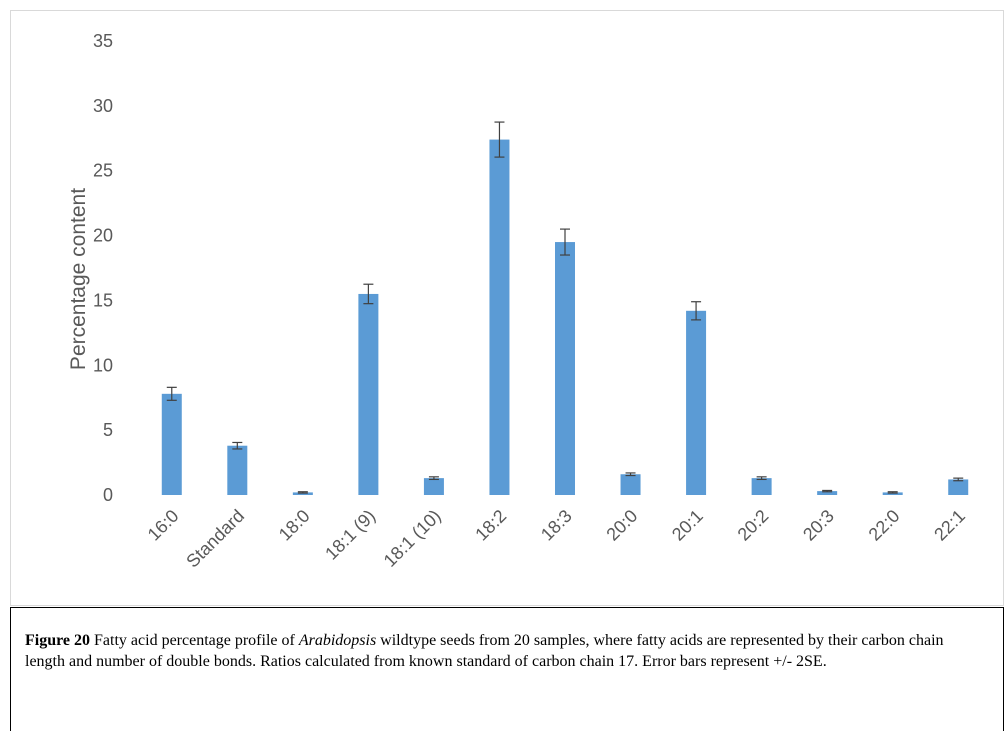 Image resolution: width=1006 pixels, height=731 pixels. I want to click on x-tick-label: 20:2, so click(753, 525).